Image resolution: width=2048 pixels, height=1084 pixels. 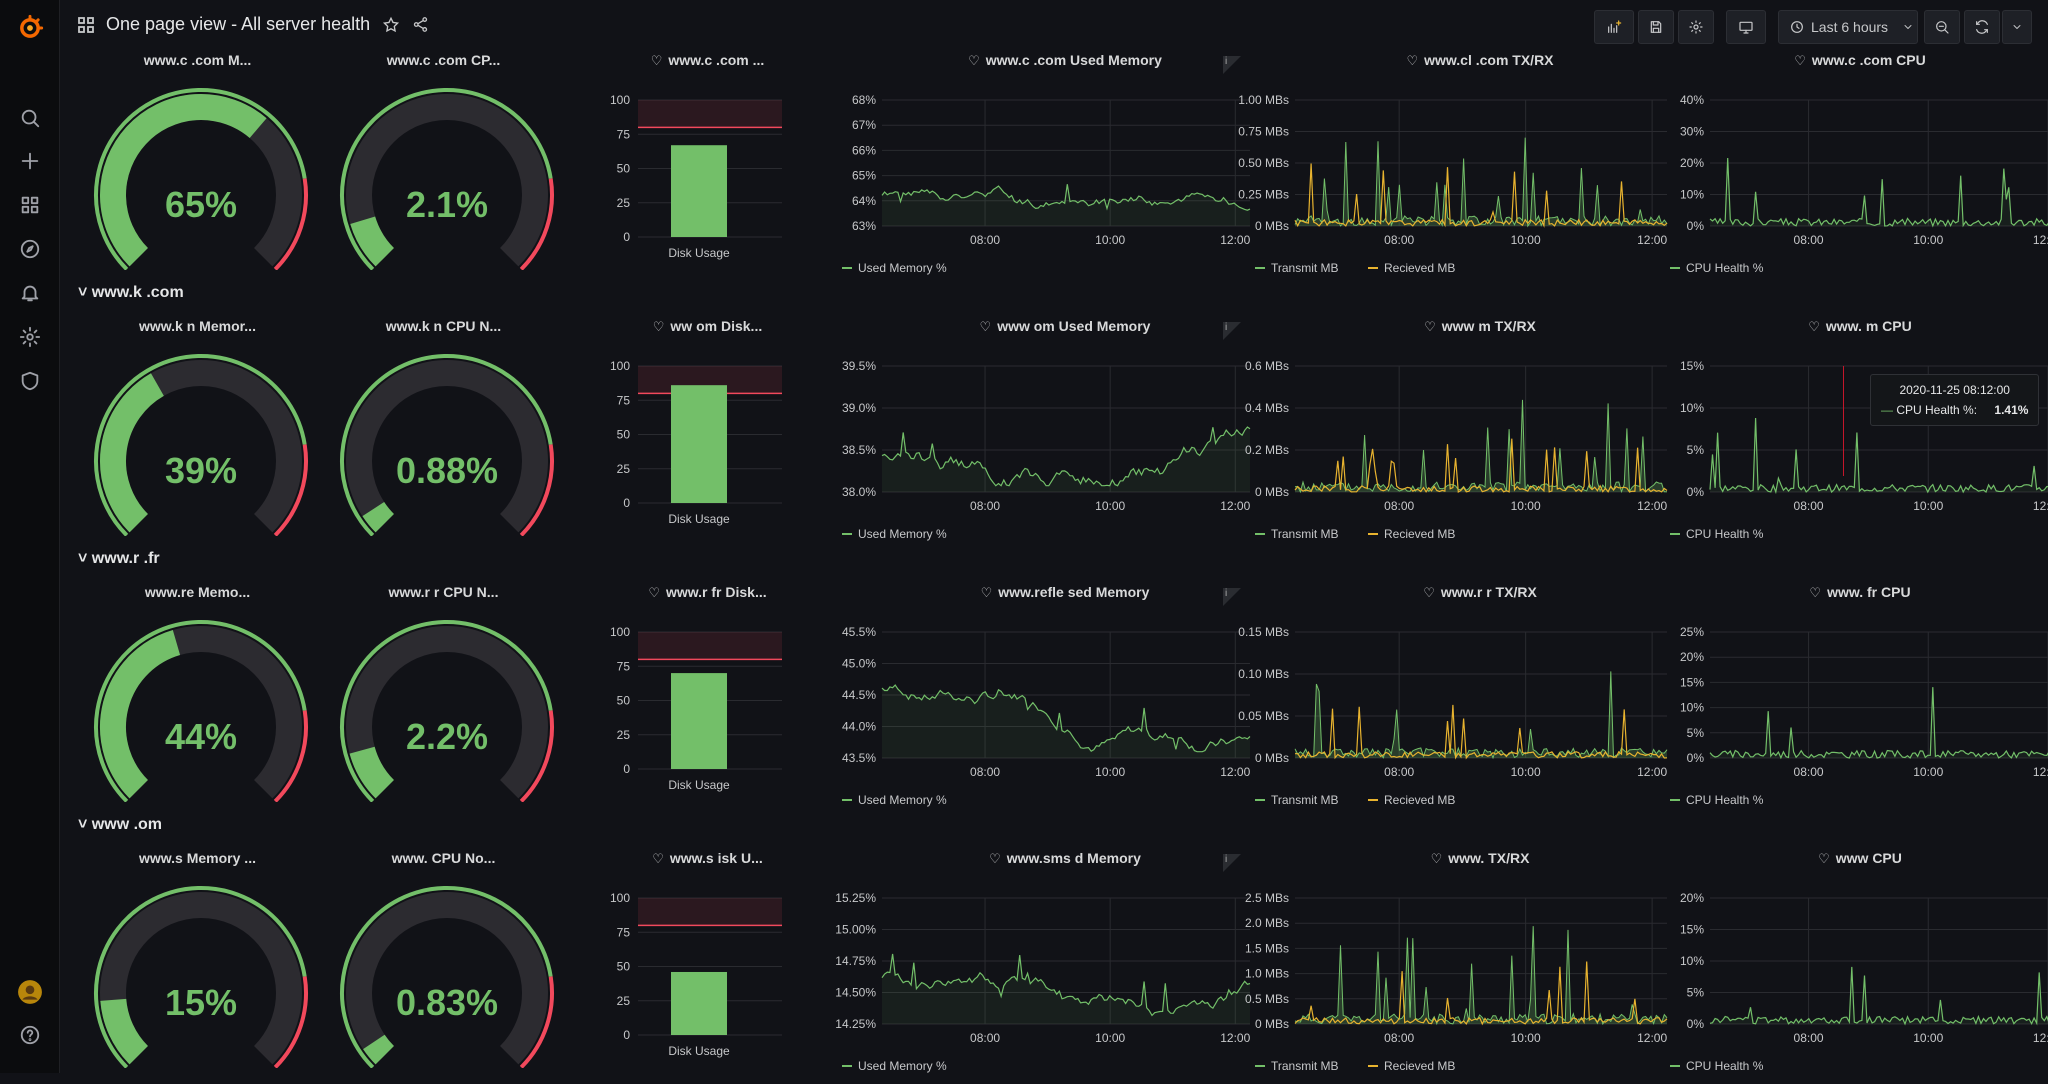 What do you see at coordinates (238, 24) in the screenshot?
I see `dashboard-title: One page view - All server health` at bounding box center [238, 24].